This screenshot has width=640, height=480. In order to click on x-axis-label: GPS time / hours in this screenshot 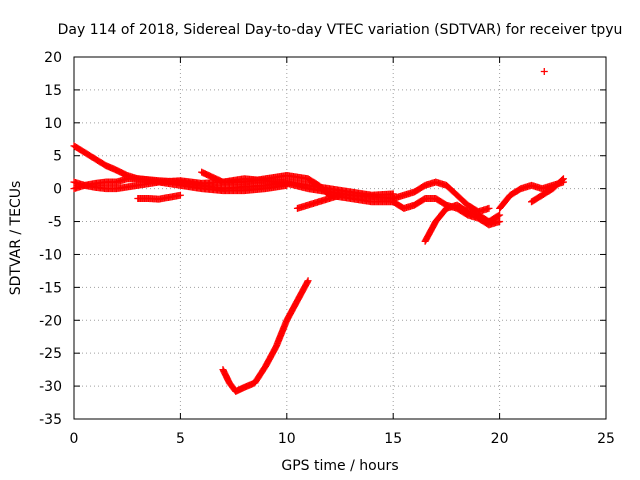, I will do `click(339, 466)`.